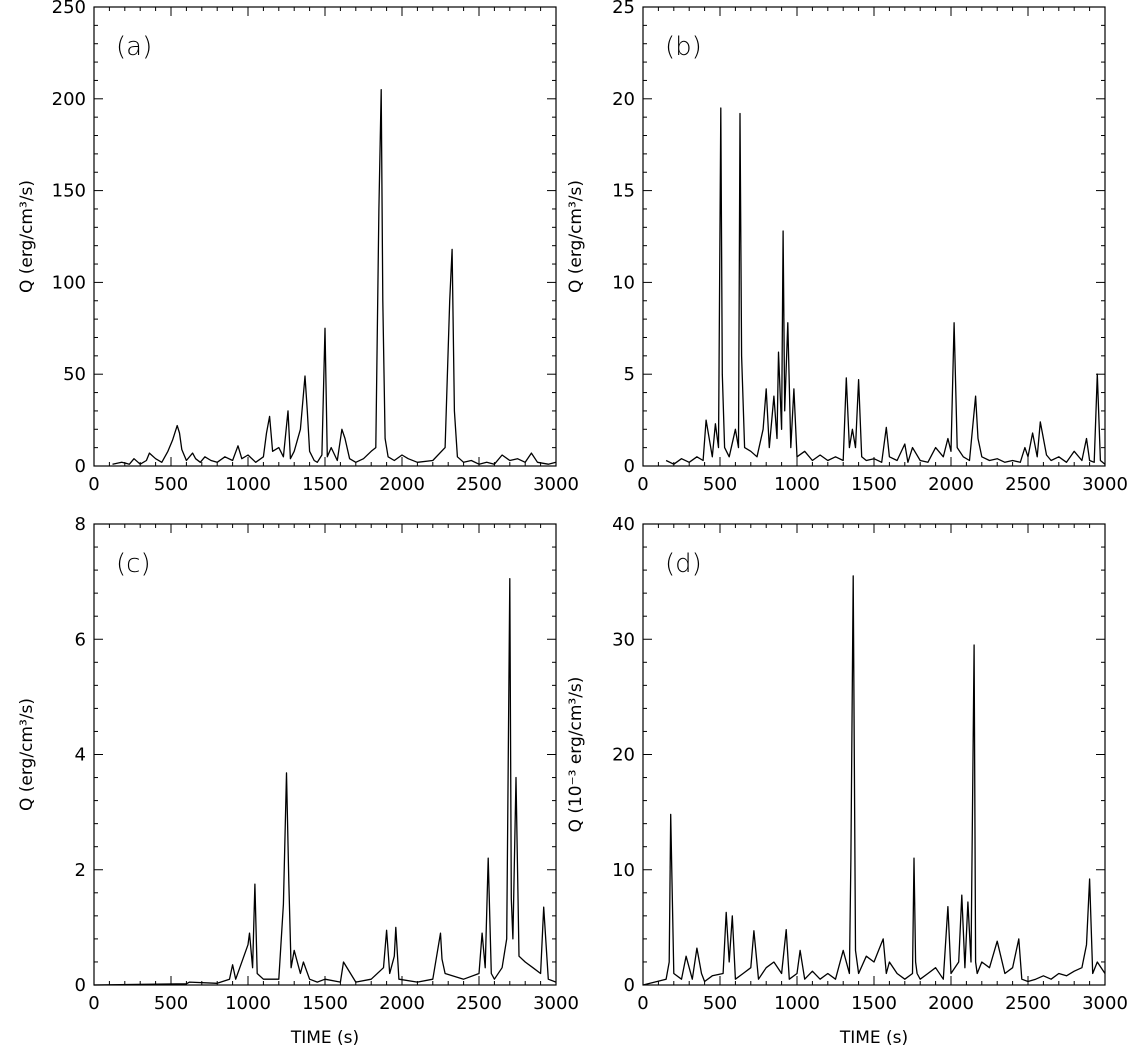 The image size is (1141, 1053). Describe the element at coordinates (69, 9) in the screenshot. I see `y-tick-label: 250` at that location.